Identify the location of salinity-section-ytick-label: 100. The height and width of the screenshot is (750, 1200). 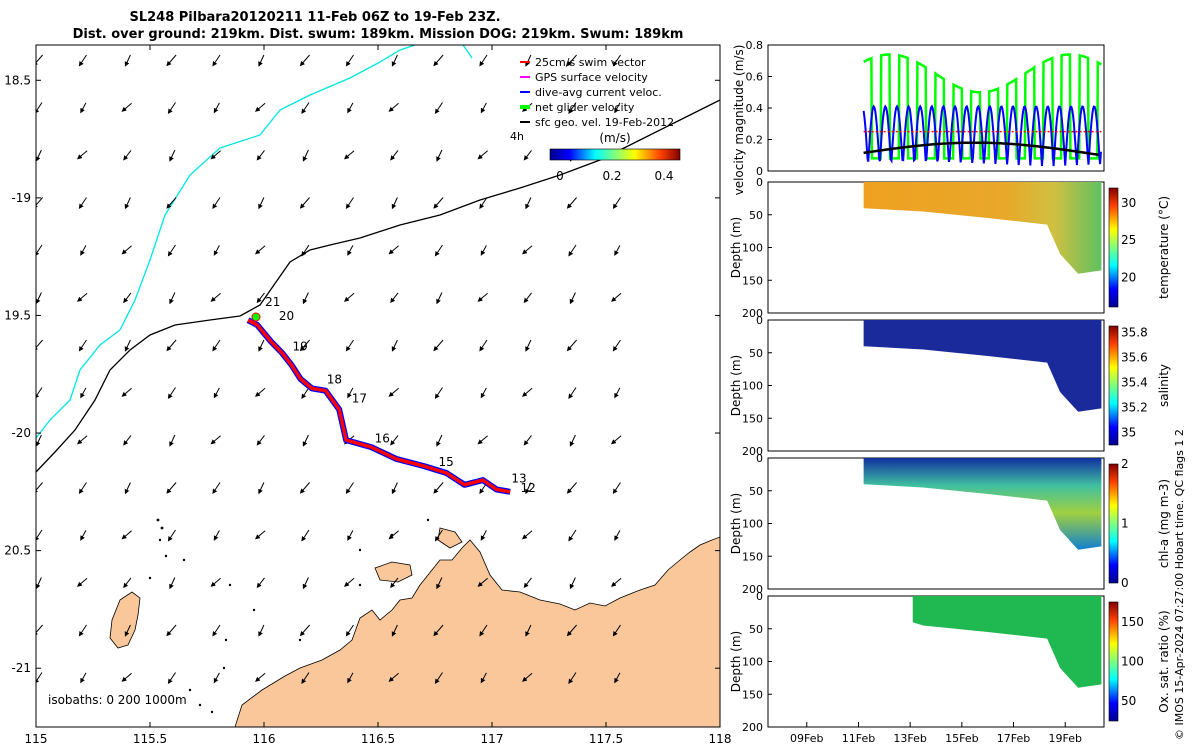
(752, 386).